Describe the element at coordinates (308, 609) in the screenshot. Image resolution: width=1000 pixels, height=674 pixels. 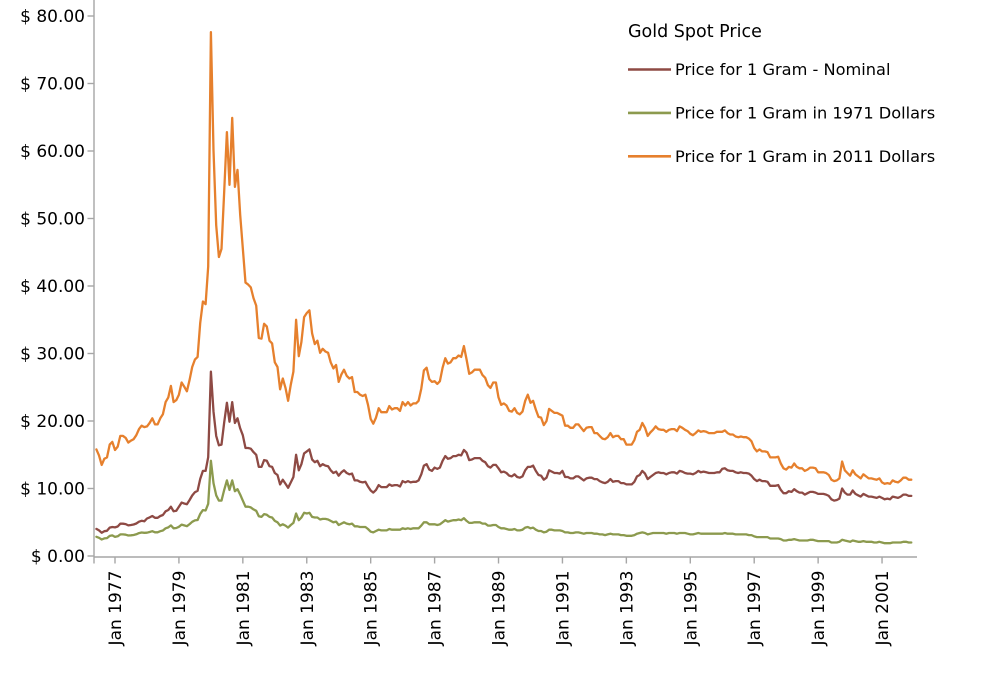
I see `x-tick-label: Jan 1983` at that location.